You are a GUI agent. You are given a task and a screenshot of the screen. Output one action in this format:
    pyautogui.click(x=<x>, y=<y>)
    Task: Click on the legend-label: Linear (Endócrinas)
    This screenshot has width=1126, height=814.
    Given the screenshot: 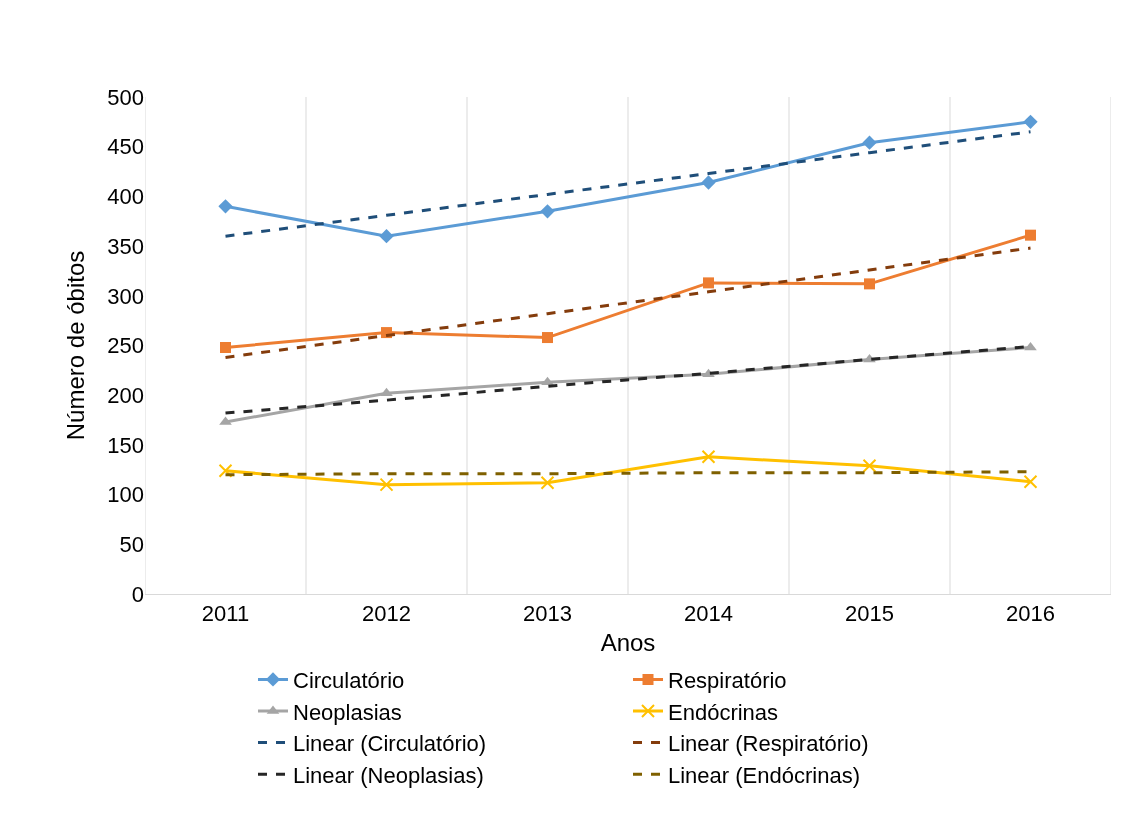 What is the action you would take?
    pyautogui.click(x=764, y=775)
    